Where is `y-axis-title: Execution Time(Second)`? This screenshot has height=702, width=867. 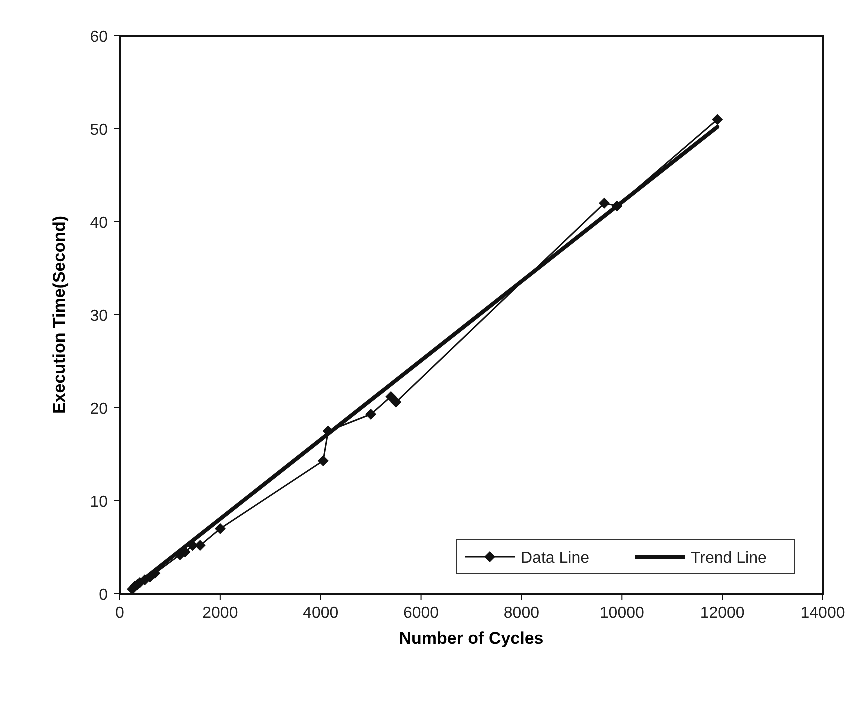 y-axis-title: Execution Time(Second) is located at coordinates (59, 315).